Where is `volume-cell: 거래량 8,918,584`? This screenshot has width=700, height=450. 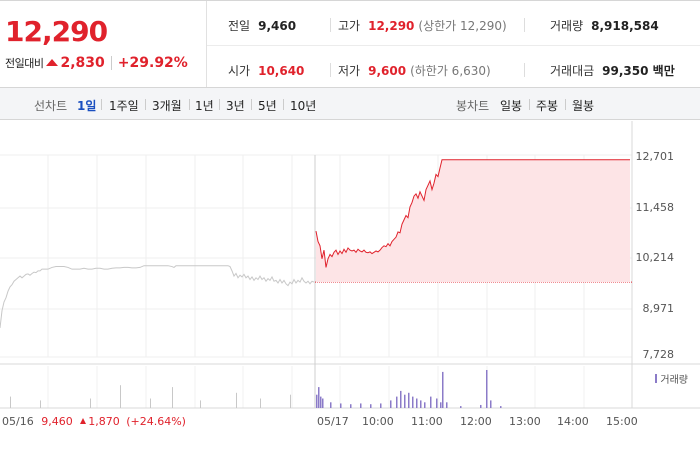 volume-cell: 거래량 8,918,584 is located at coordinates (604, 25).